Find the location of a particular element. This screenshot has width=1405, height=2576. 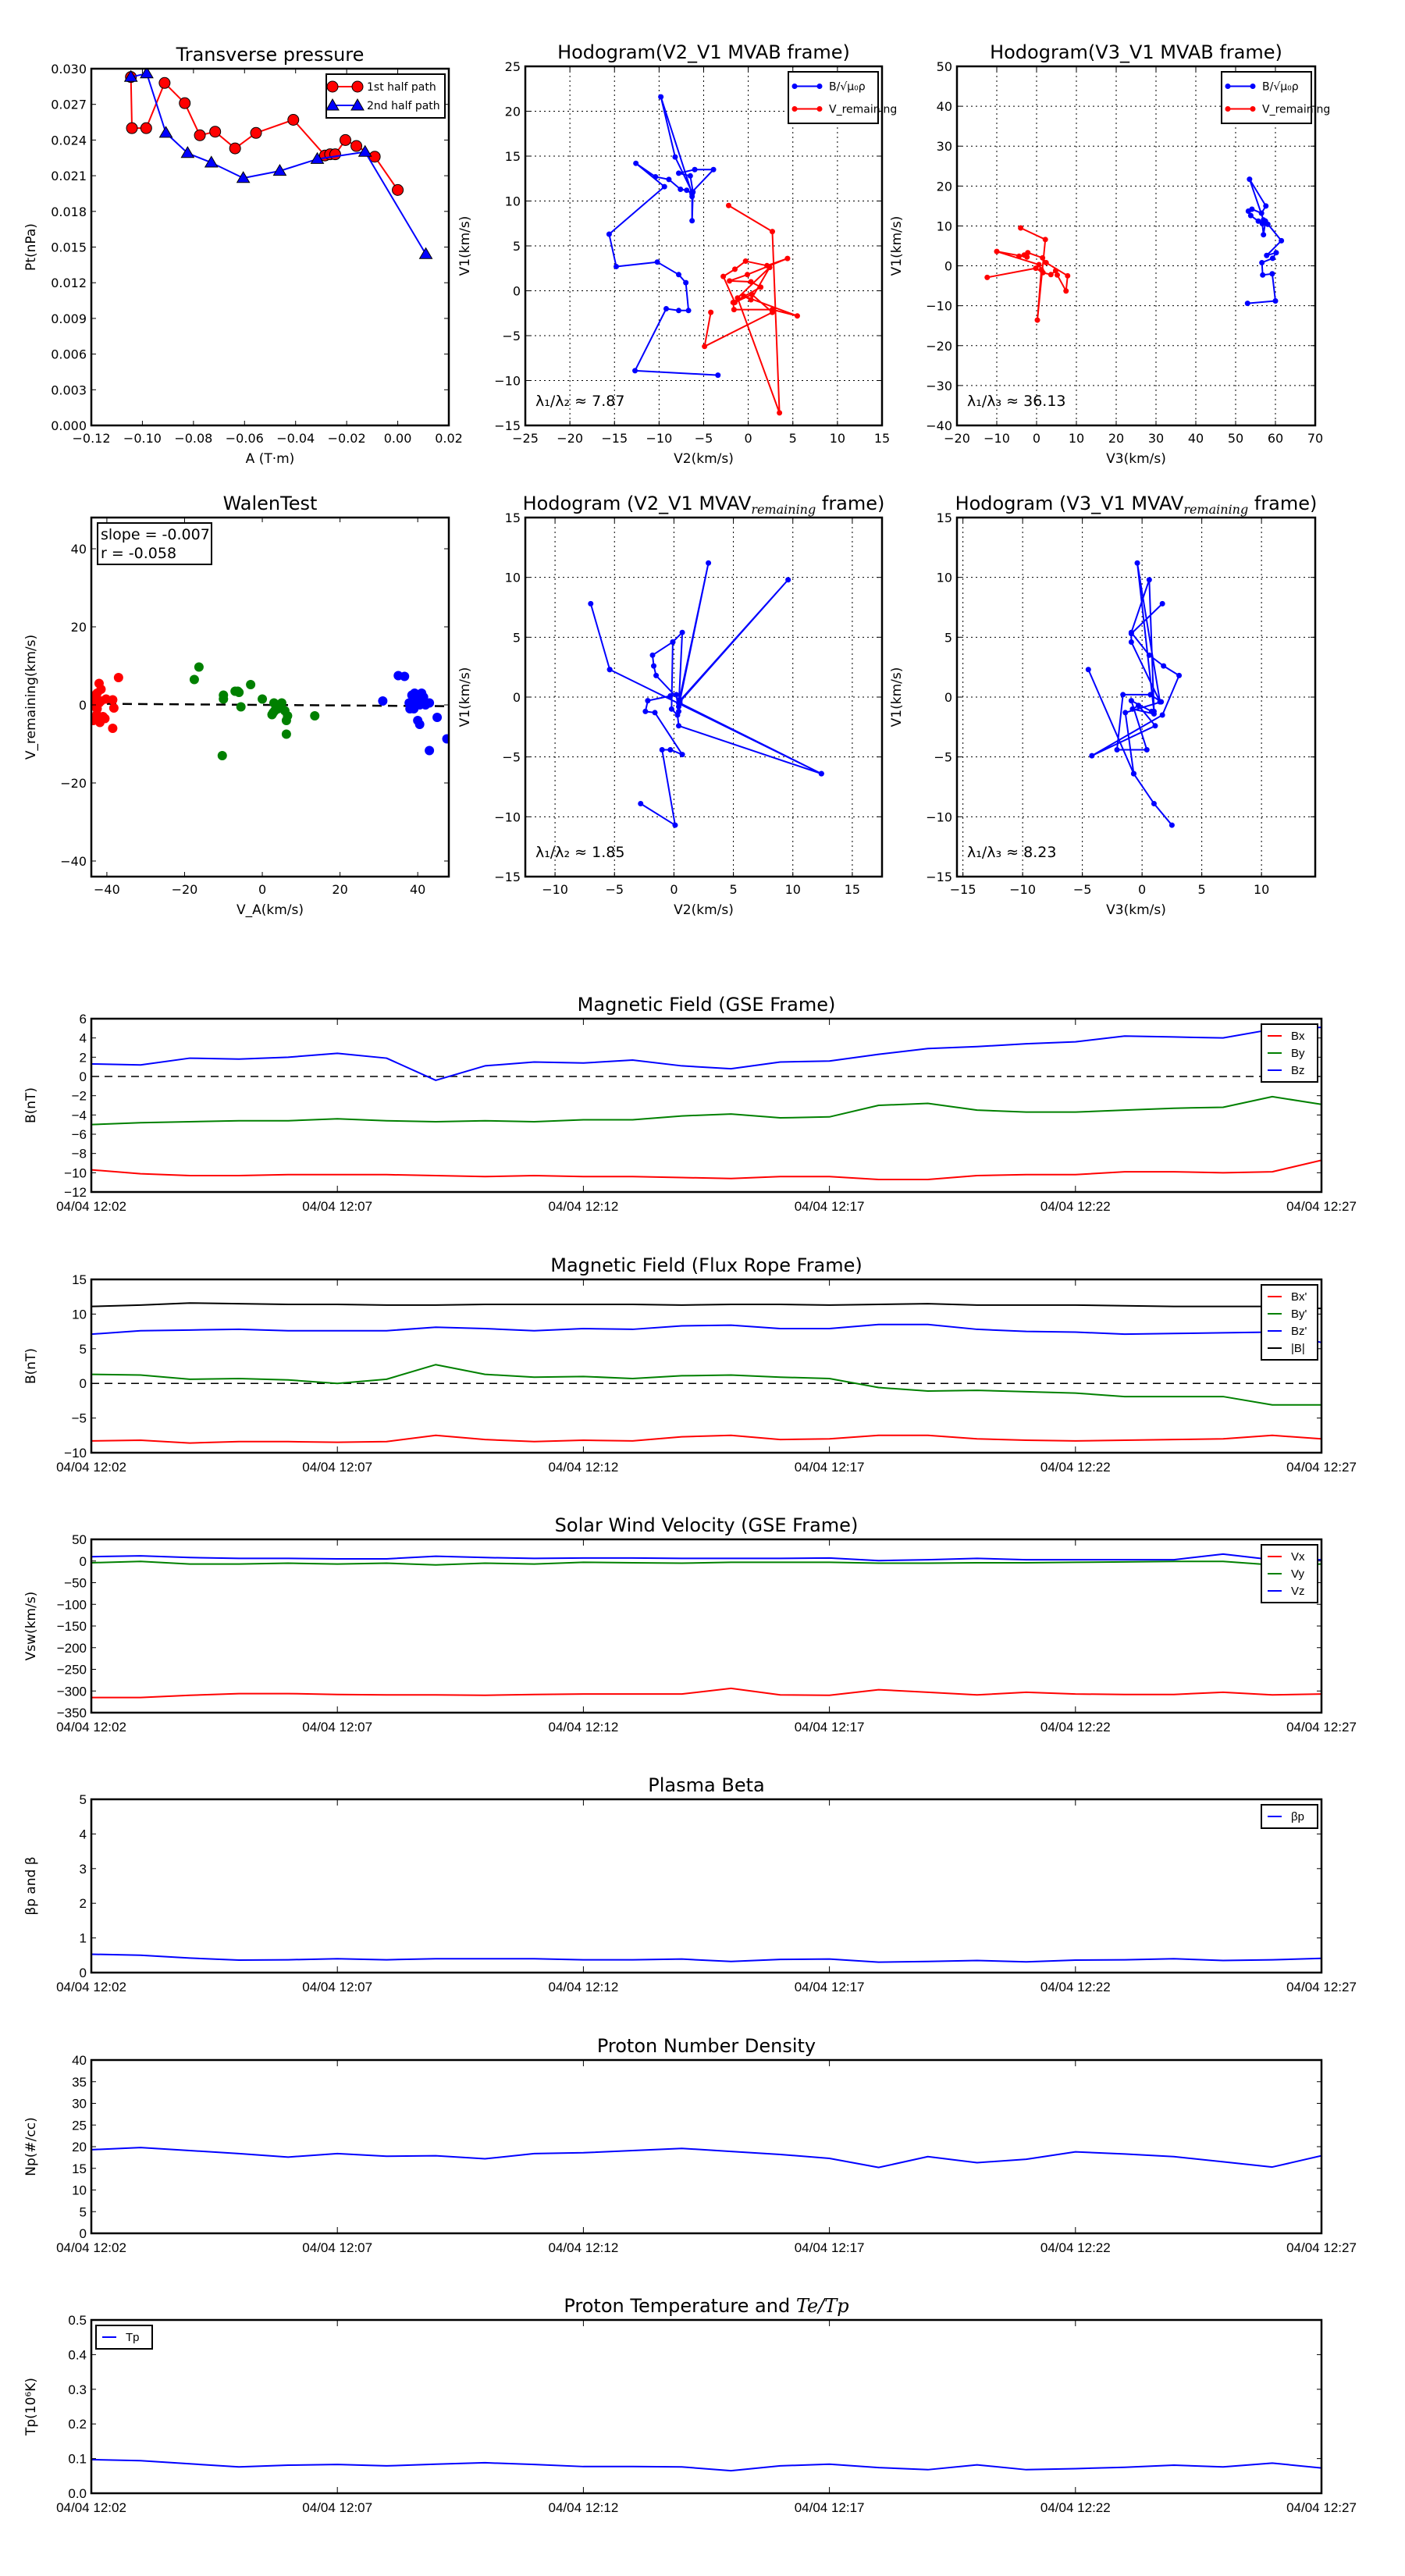

x-tick-label: −25 is located at coordinates (525, 439).